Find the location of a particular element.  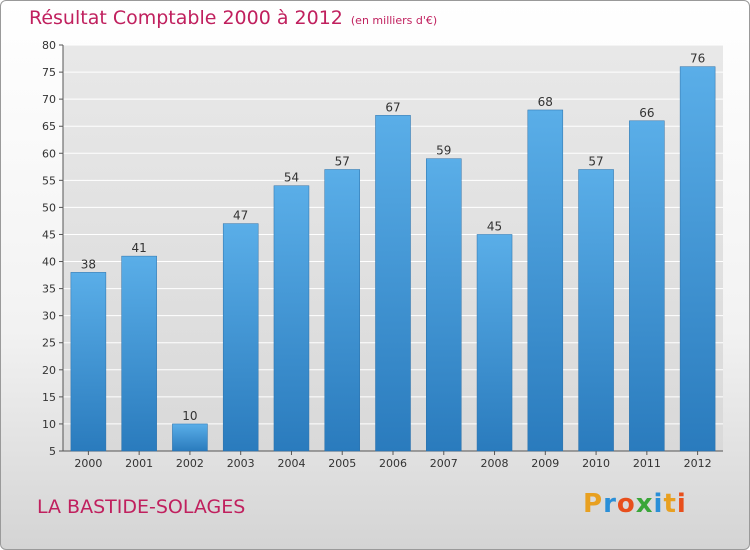

x-tick-label: 2011 is located at coordinates (647, 463).